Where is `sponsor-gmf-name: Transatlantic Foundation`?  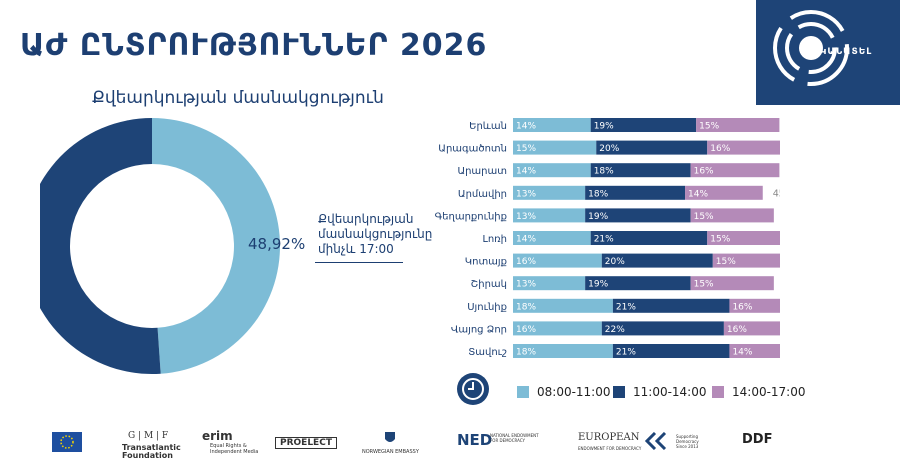 sponsor-gmf-name: Transatlantic Foundation is located at coordinates (151, 451).